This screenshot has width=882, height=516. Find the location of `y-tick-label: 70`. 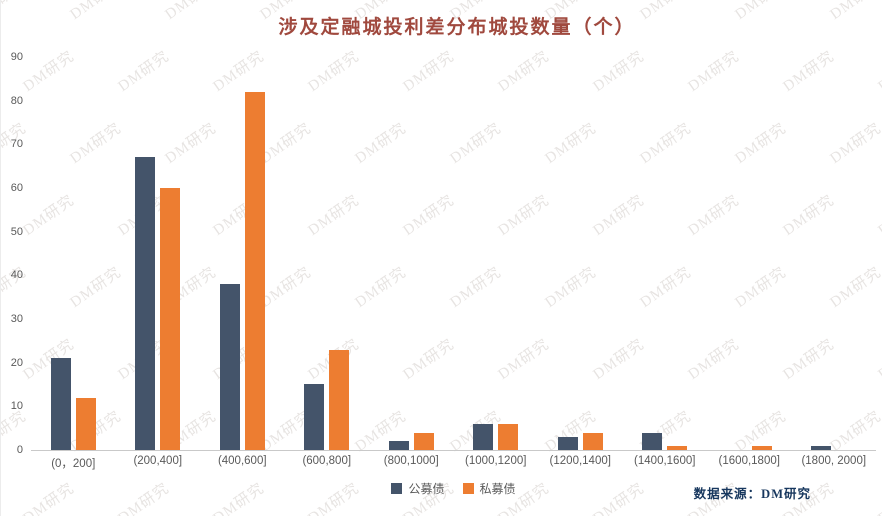

y-tick-label: 70 is located at coordinates (16, 144).